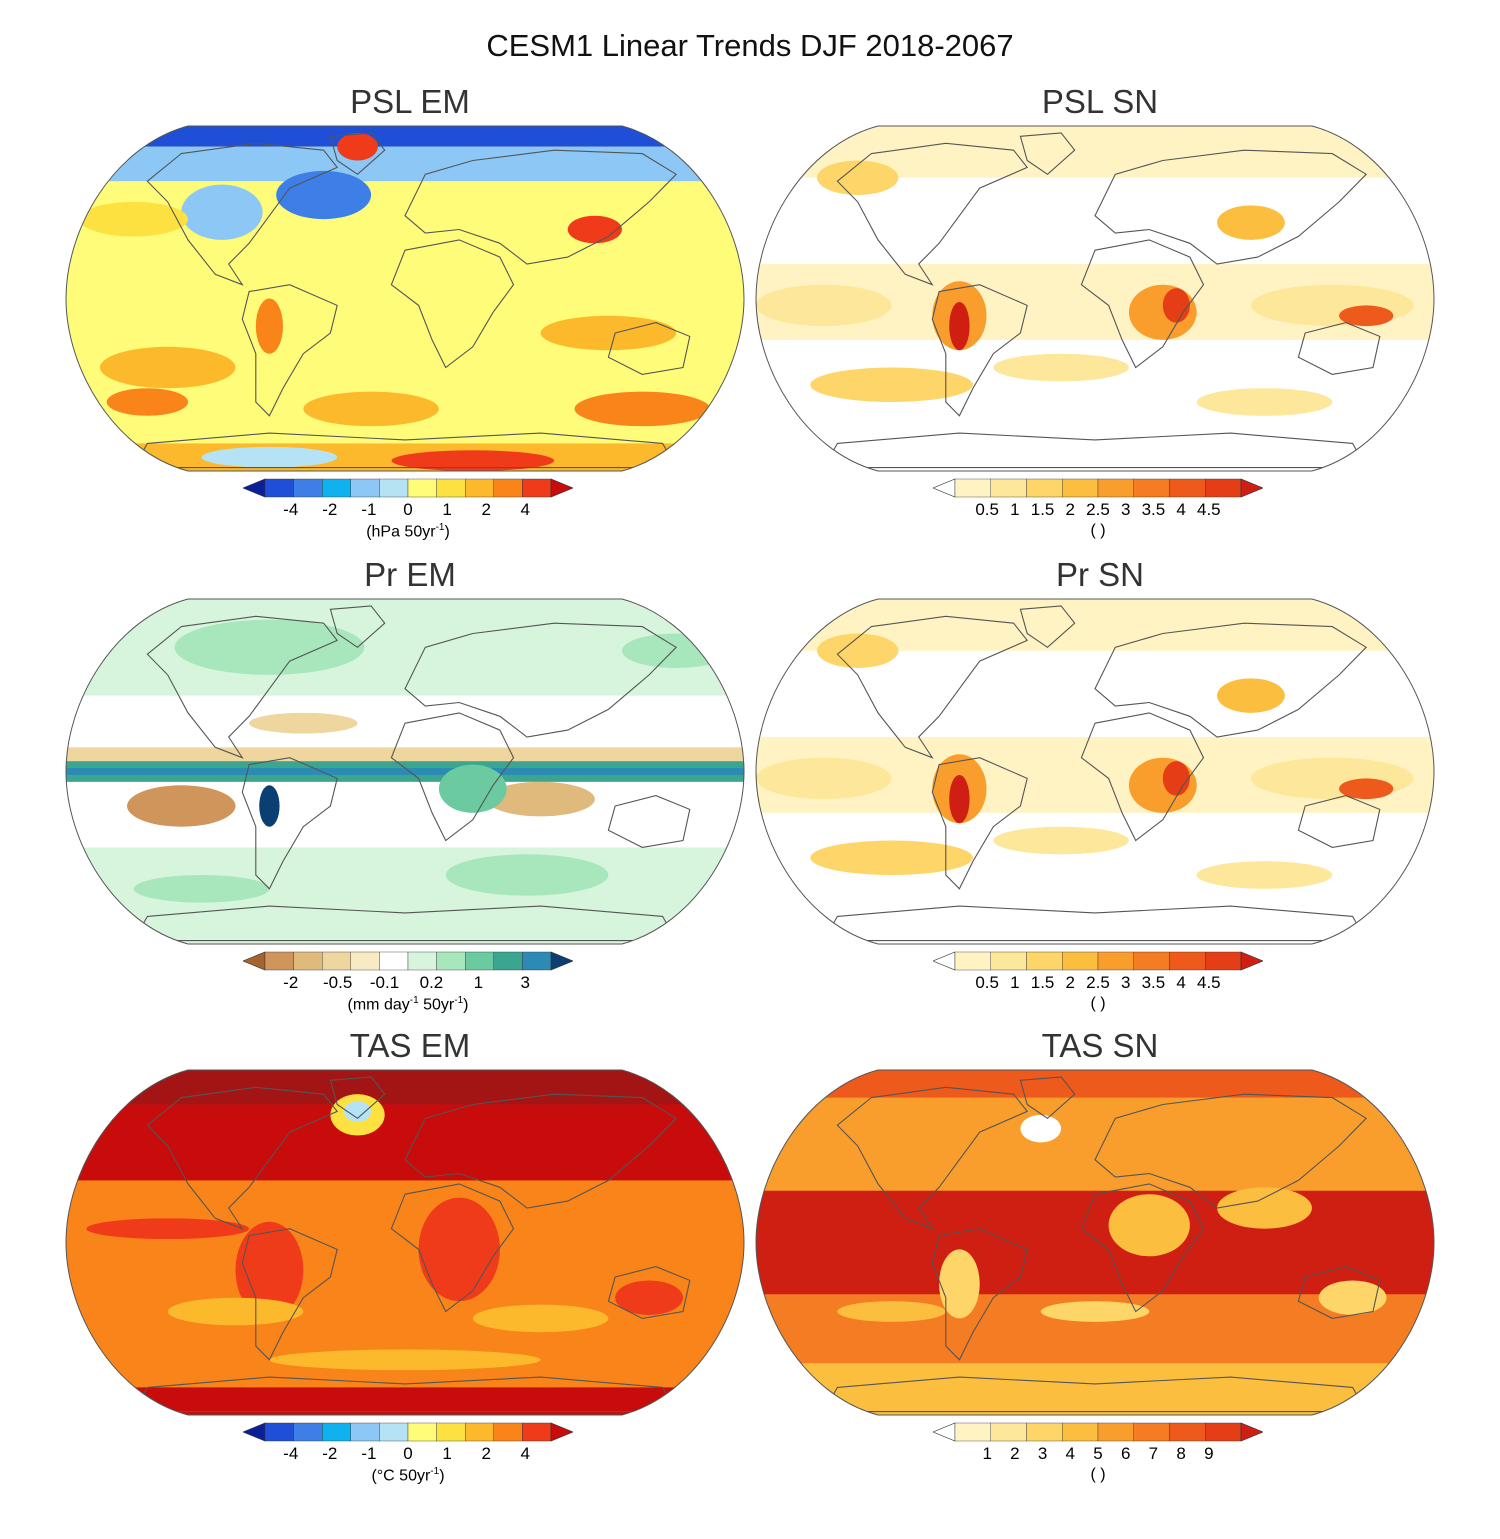  I want to click on colorbar-ticks: -4 -2 -1 0 1 2 4, so click(408, 1454).